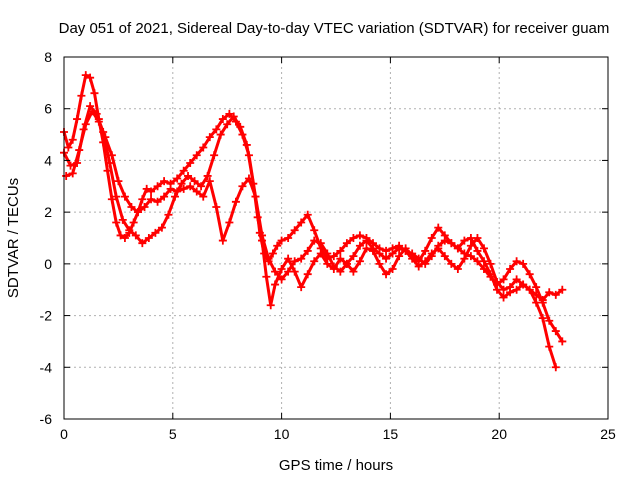 The image size is (640, 480). Describe the element at coordinates (64, 434) in the screenshot. I see `x-tick-label: 0` at that location.